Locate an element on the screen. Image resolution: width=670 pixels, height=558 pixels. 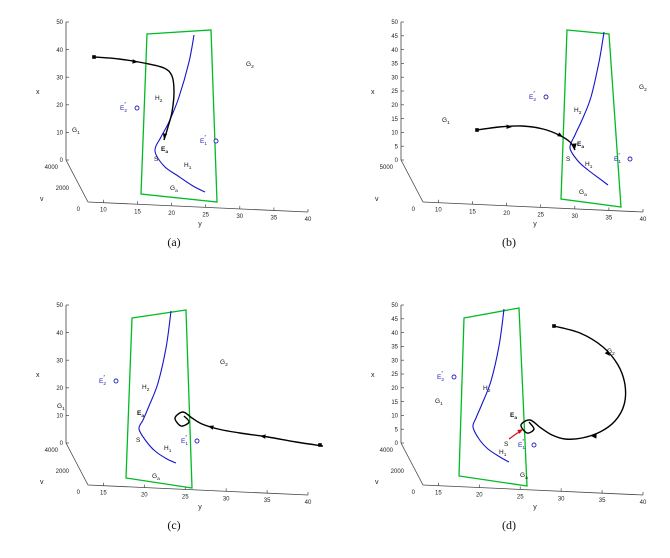
annotation-s: S is located at coordinates (138, 440).